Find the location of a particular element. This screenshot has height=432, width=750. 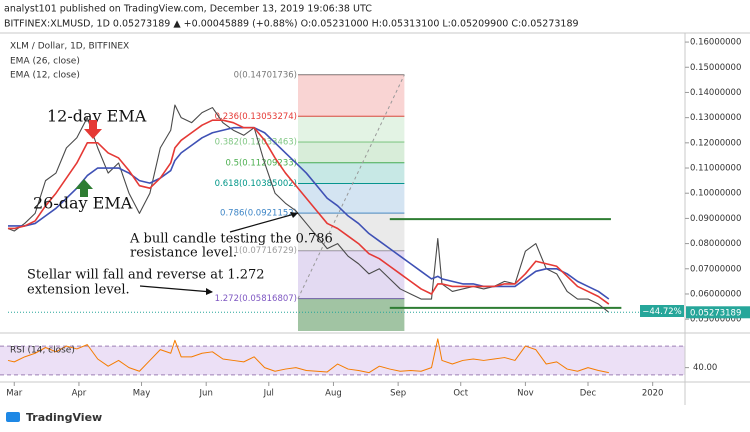

legend-ema26: EMA (26, close) is located at coordinates (45, 62).